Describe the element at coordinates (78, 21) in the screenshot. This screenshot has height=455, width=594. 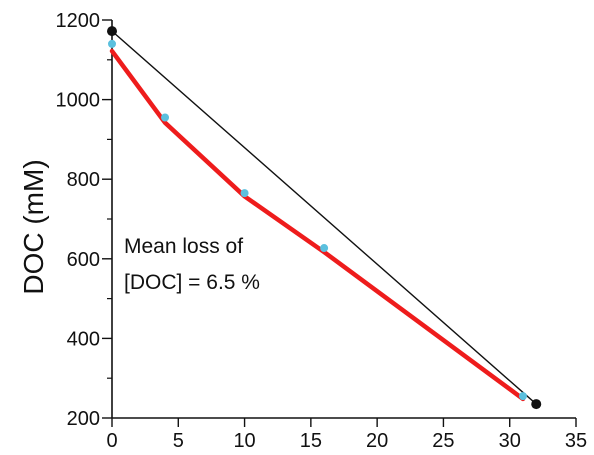
I see `y-tick-label-1200: 1200` at that location.